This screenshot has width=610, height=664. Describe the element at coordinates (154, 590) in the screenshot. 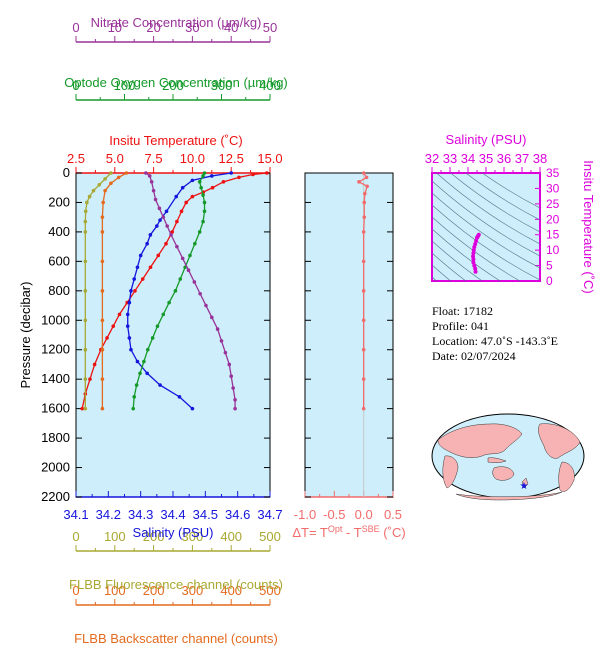

I see `backscatter-tick-label: 200` at that location.